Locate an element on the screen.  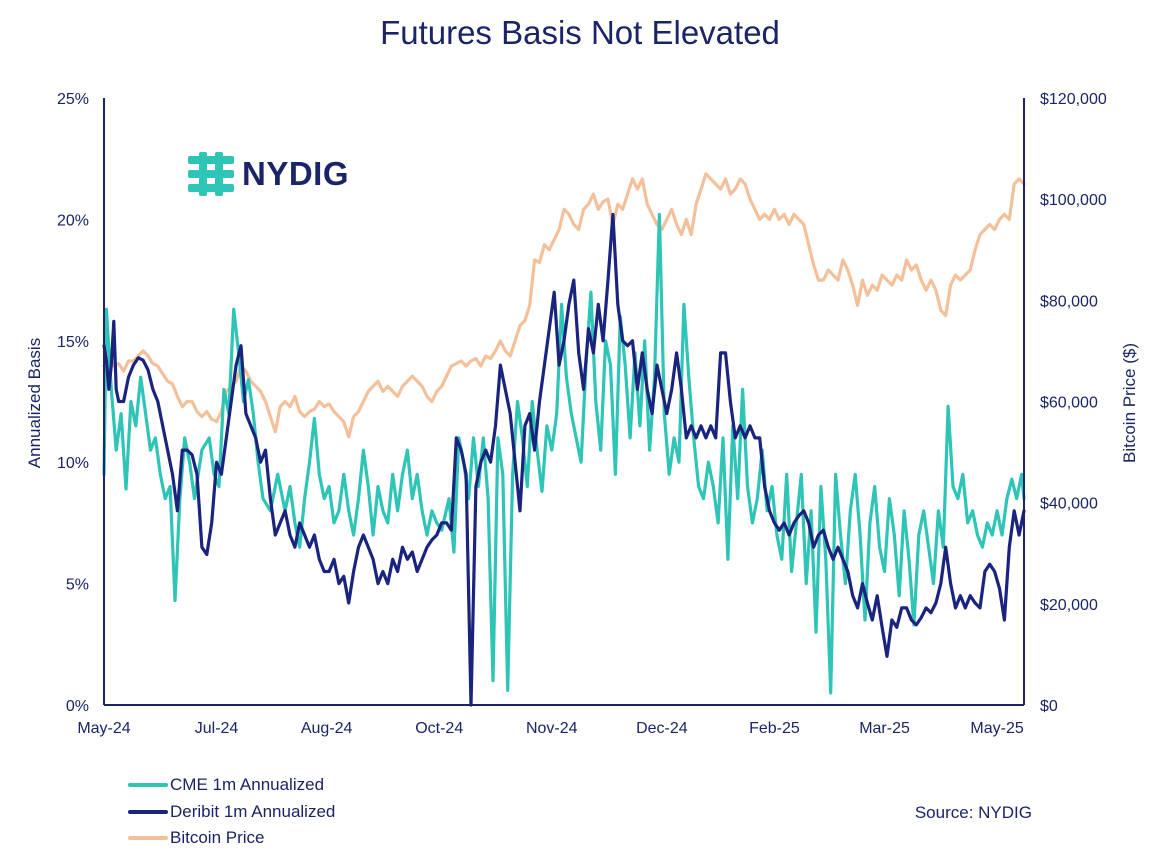
y-tick-right: $100,000 is located at coordinates (1073, 200).